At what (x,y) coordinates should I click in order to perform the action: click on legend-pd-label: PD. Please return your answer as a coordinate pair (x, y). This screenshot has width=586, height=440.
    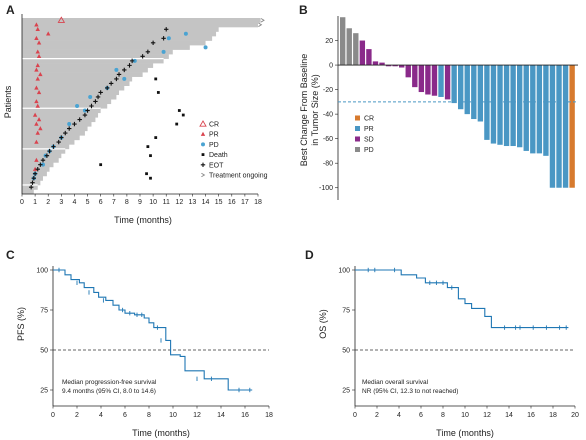
    Looking at the image, I should click on (369, 150).